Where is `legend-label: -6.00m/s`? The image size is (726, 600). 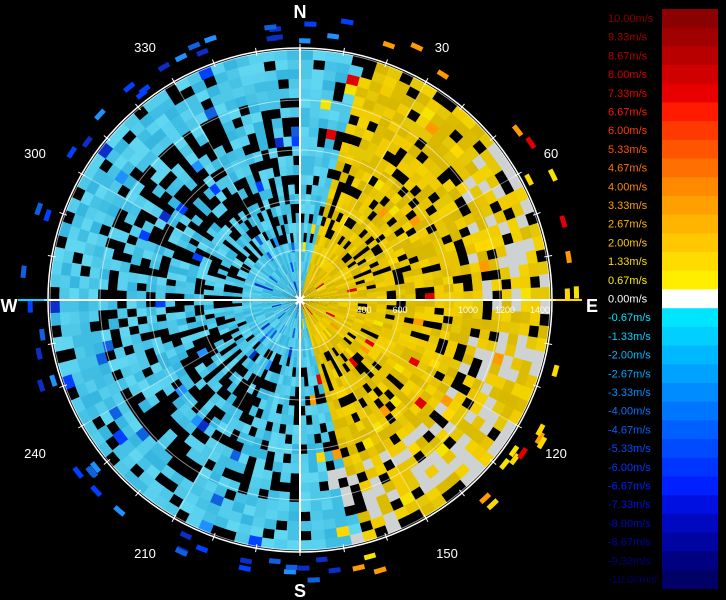 legend-label: -6.00m/s is located at coordinates (629, 468).